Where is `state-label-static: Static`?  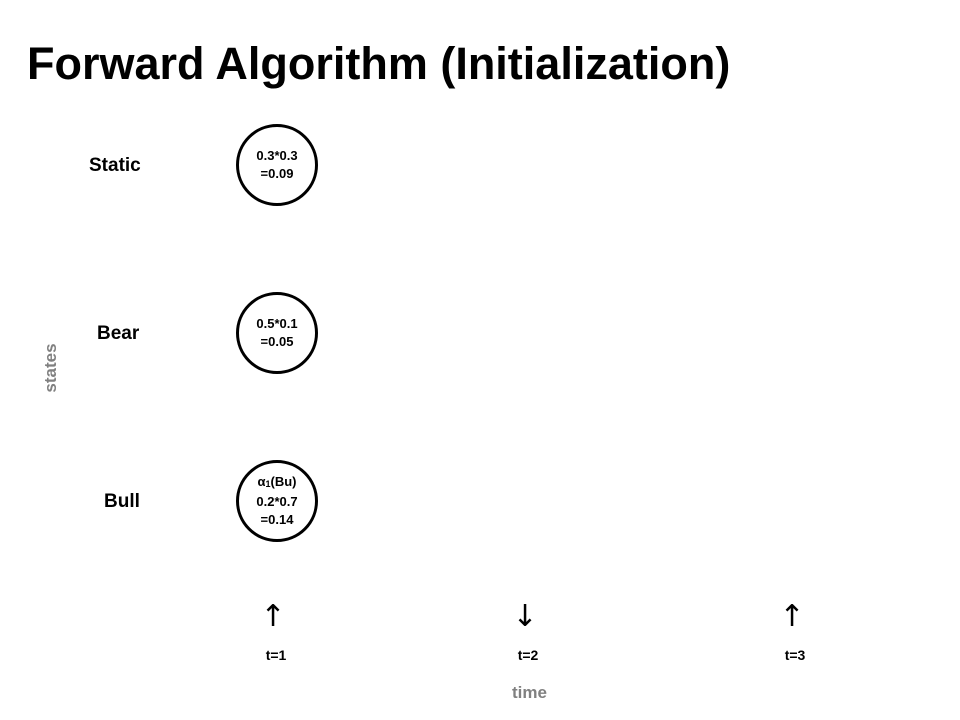
state-label-static: Static is located at coordinates (115, 165).